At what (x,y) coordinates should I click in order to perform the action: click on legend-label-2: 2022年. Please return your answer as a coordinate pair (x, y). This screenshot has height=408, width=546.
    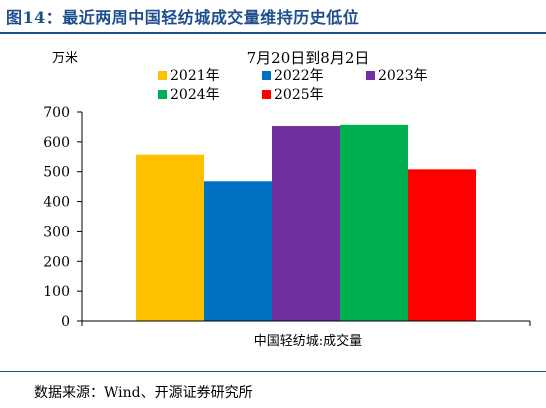
    Looking at the image, I should click on (299, 76).